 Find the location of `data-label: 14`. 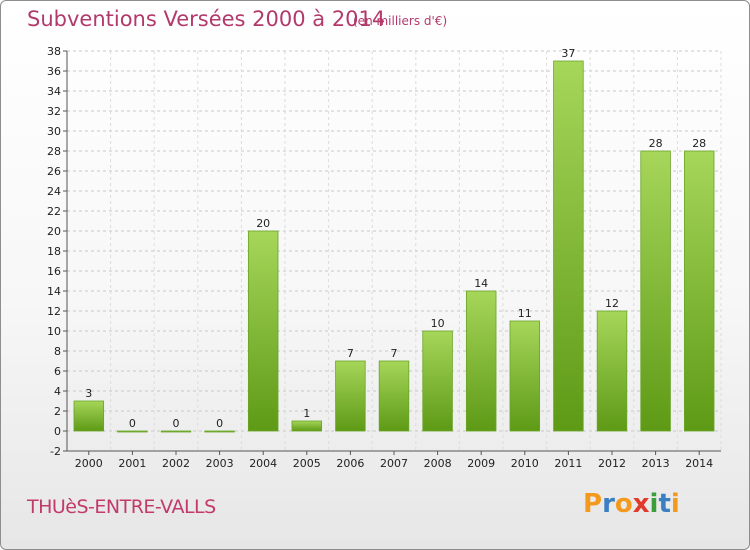

data-label: 14 is located at coordinates (481, 283).